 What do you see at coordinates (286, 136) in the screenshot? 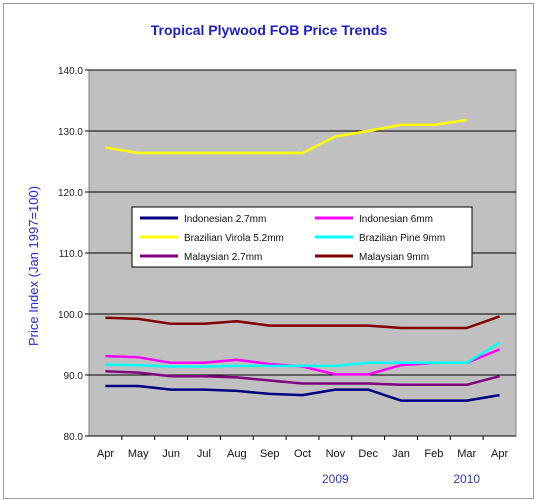
I see `series-line-brazilian-virola-5-2mm` at bounding box center [286, 136].